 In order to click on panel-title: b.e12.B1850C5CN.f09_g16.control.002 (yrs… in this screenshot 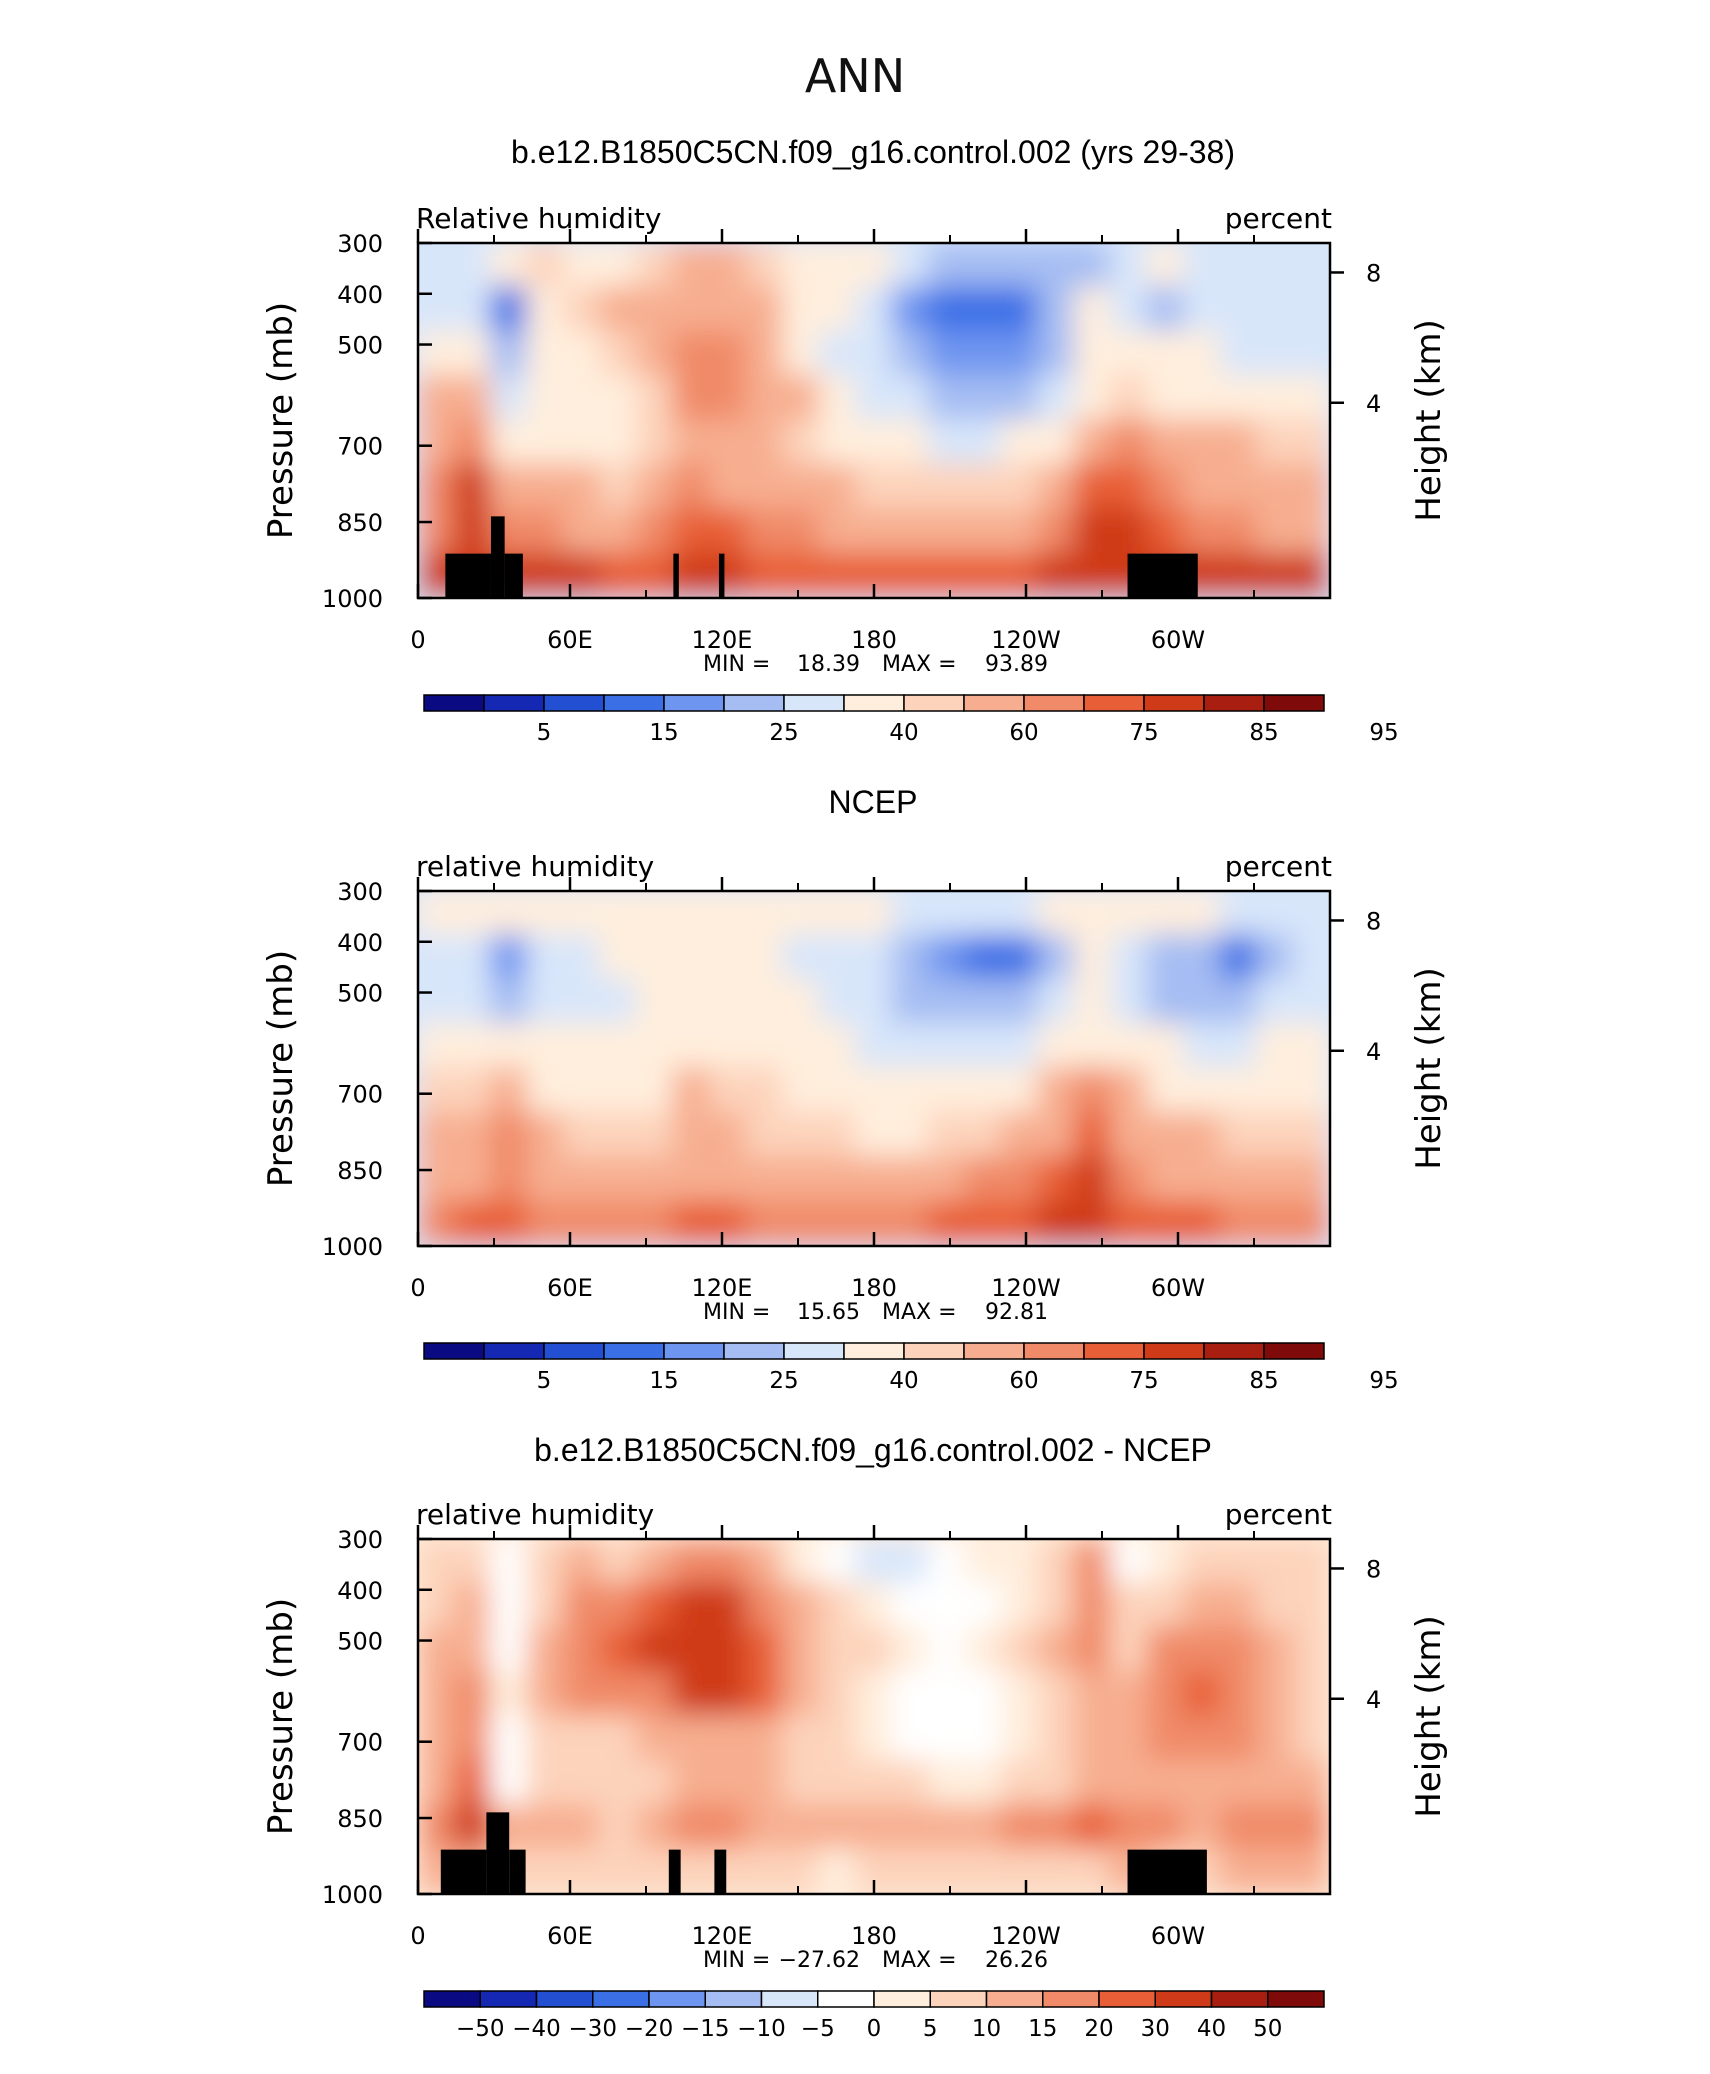, I will do `click(873, 152)`.